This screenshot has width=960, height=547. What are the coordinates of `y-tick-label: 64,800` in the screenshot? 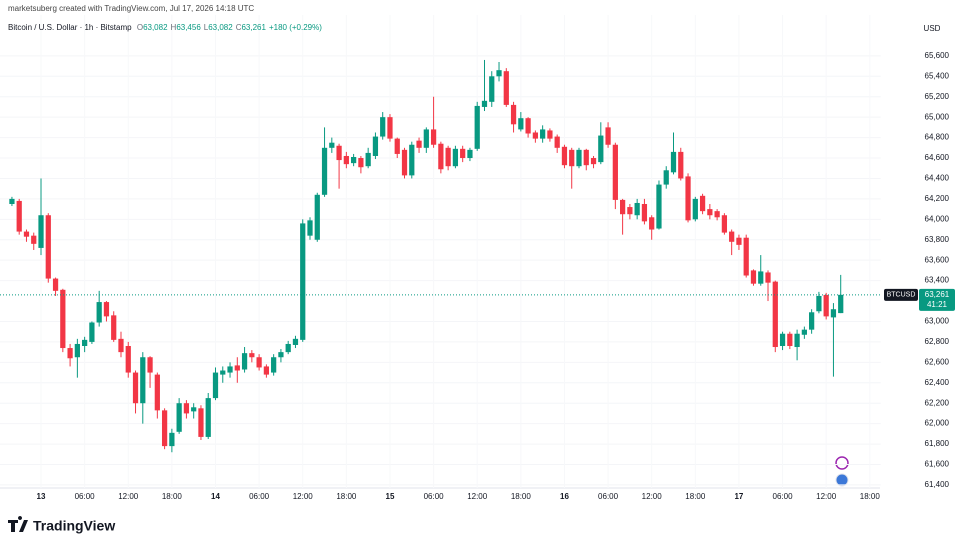 It's located at (937, 137).